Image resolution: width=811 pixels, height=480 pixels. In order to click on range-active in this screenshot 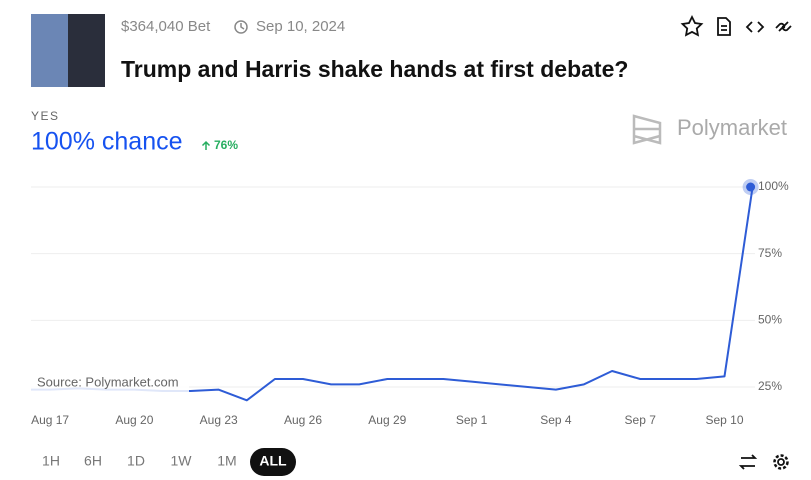, I will do `click(273, 462)`.